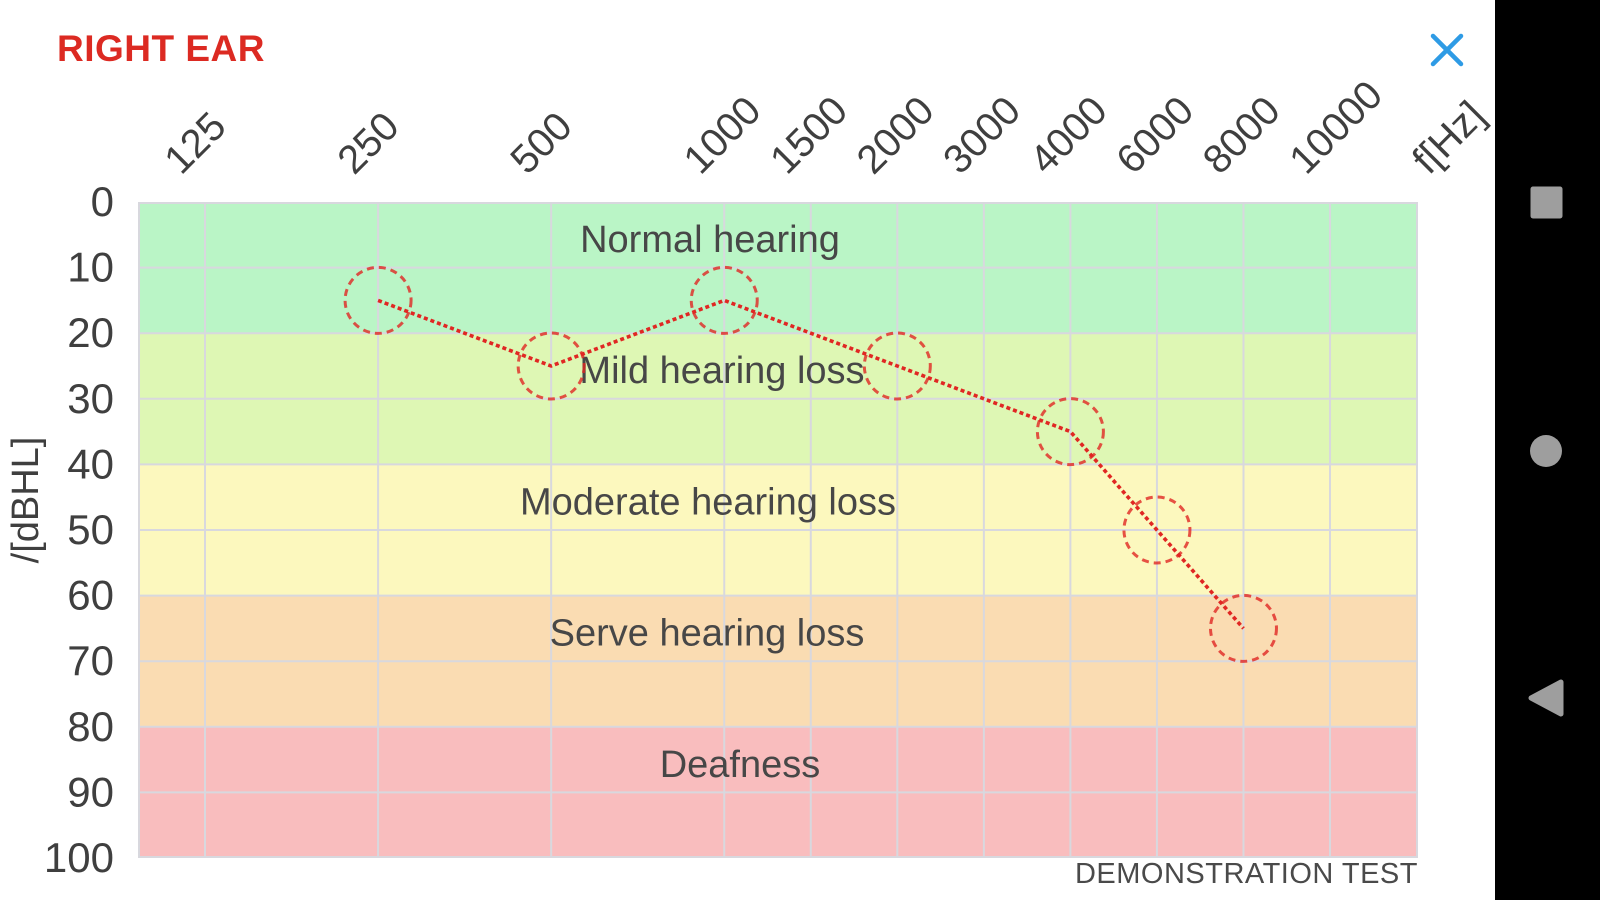 The width and height of the screenshot is (1600, 900). What do you see at coordinates (90, 332) in the screenshot?
I see `y-tick-label: 20` at bounding box center [90, 332].